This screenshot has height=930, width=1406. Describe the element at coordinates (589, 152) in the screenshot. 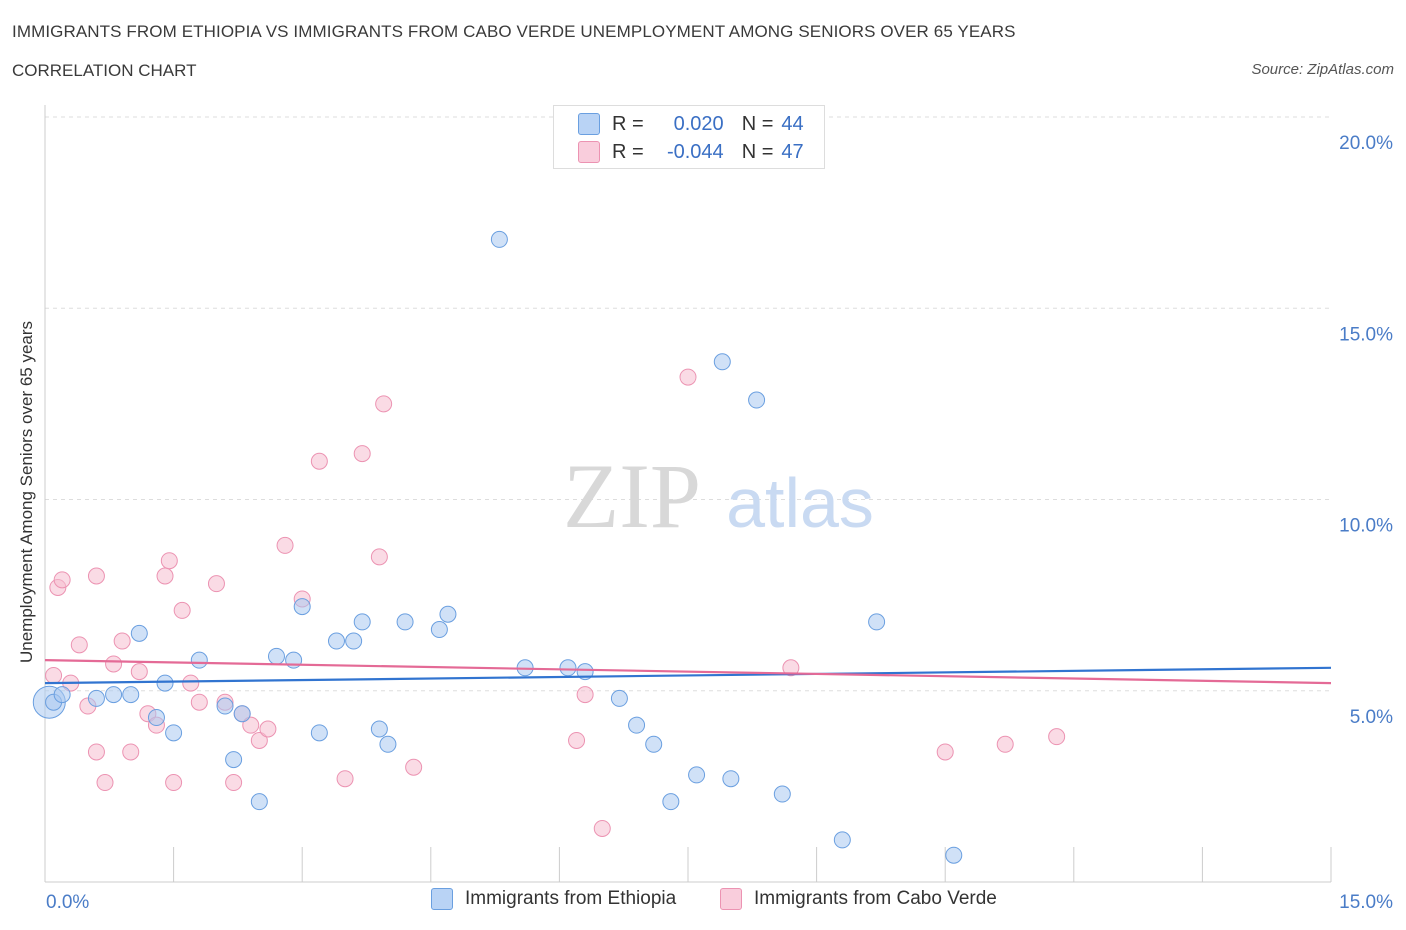

I see `legend-swatch-caboverde` at that location.